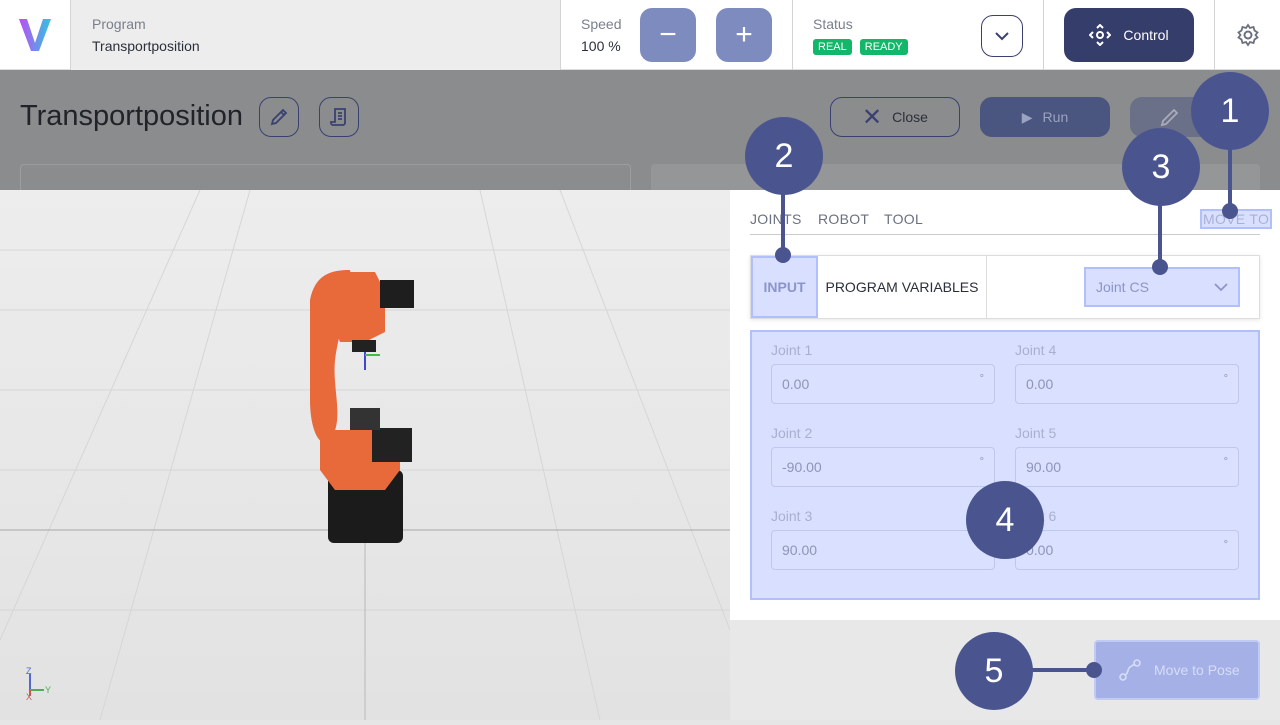 This screenshot has width=1280, height=725. What do you see at coordinates (994, 671) in the screenshot?
I see `annotation-5: 5` at bounding box center [994, 671].